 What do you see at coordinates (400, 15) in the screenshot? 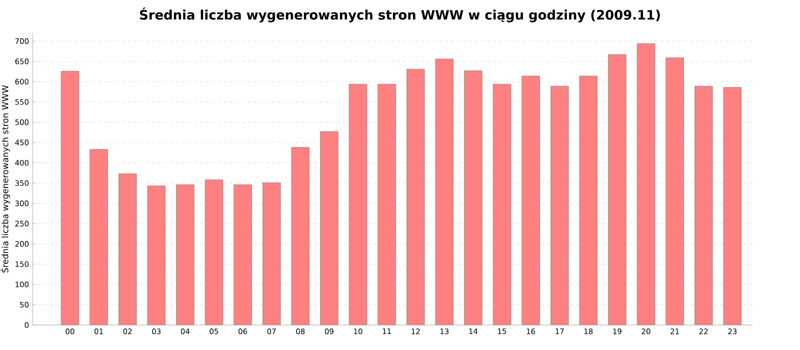
I see `chart-title: Średnia liczba wygenerowanych stron WWW w ciągu godziny (2009.11)` at bounding box center [400, 15].